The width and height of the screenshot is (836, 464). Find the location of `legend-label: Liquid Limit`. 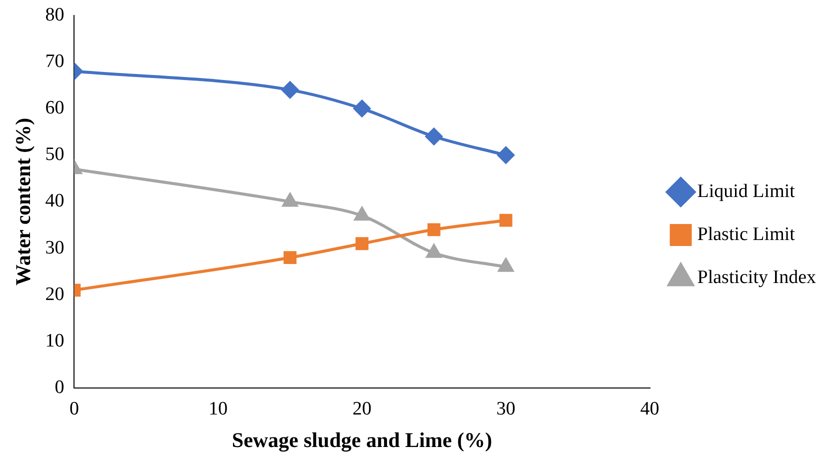

legend-label: Liquid Limit is located at coordinates (746, 191).